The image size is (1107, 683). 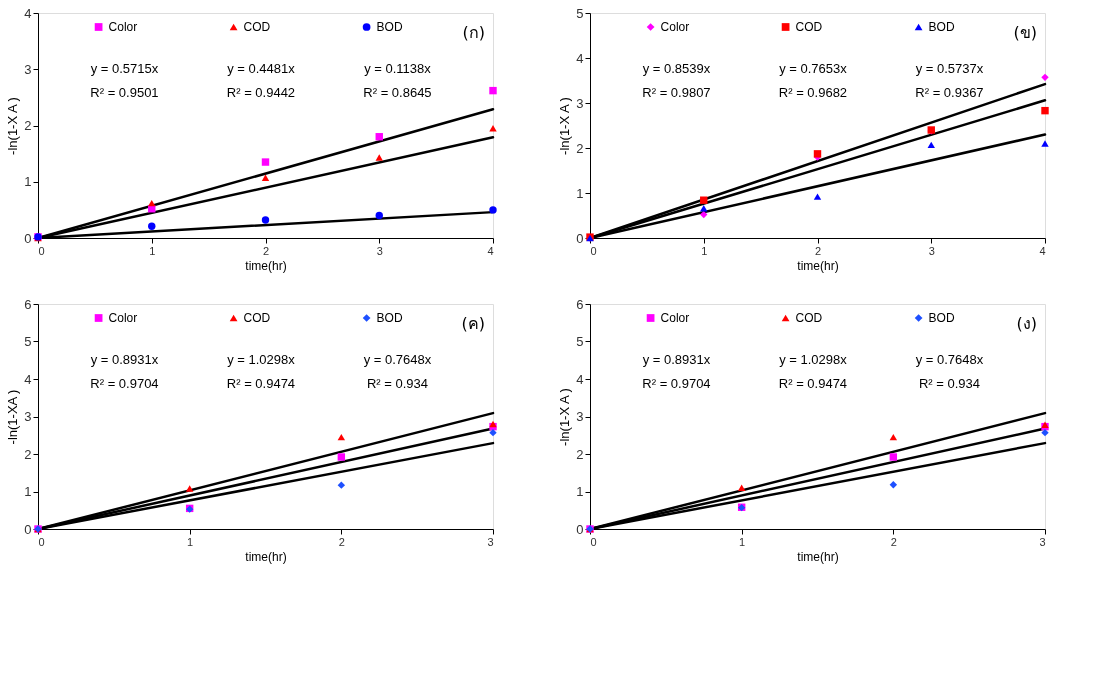 What do you see at coordinates (949, 93) in the screenshot?
I see `annotation: R² = 0.9367` at bounding box center [949, 93].